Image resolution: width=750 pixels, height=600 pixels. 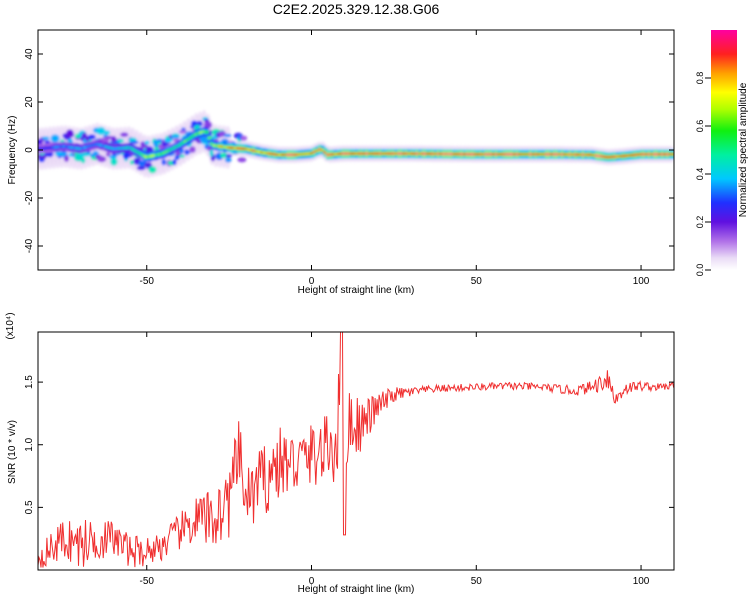 I want to click on spectrogram-y-tick-label: -40, so click(x=29, y=245).